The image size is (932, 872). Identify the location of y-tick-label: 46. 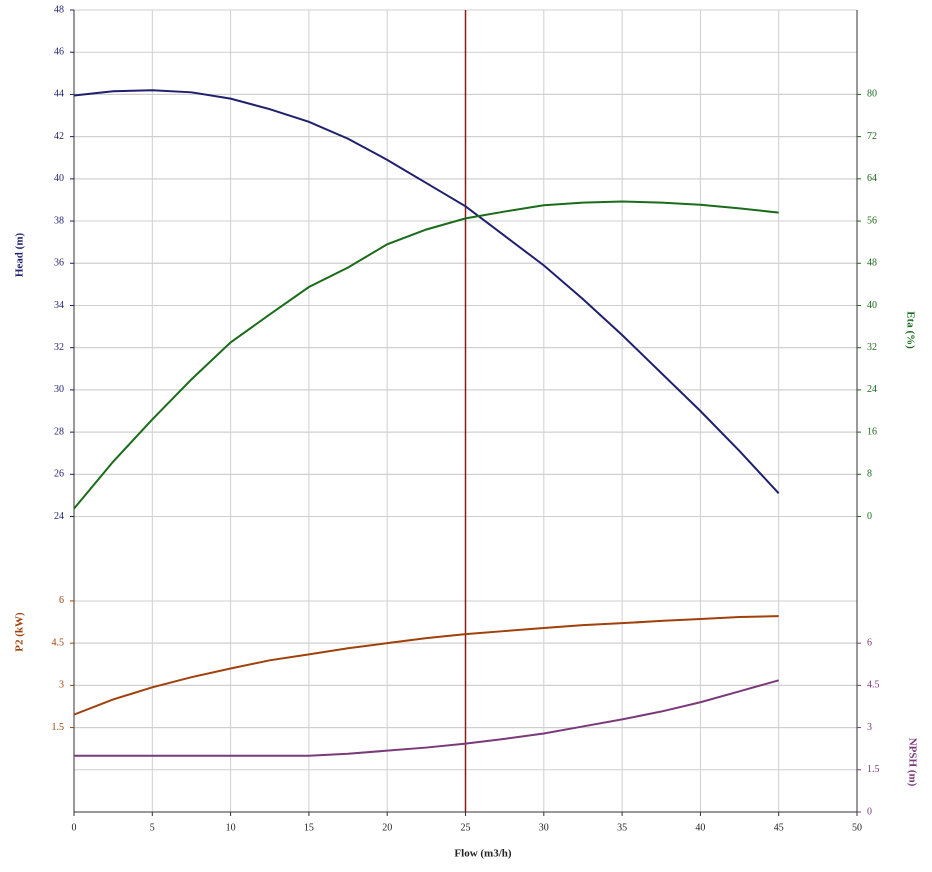
(59, 52).